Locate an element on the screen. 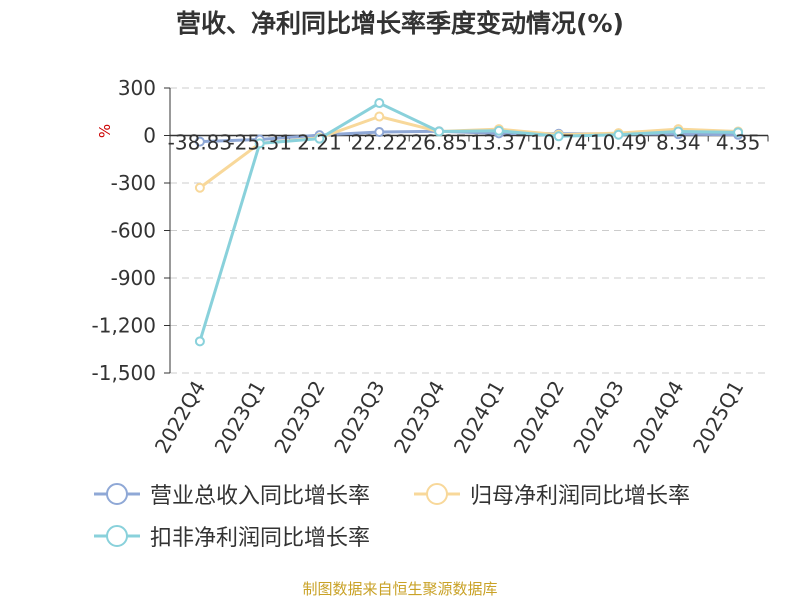  data-label-revenue: 10.49 is located at coordinates (618, 143).